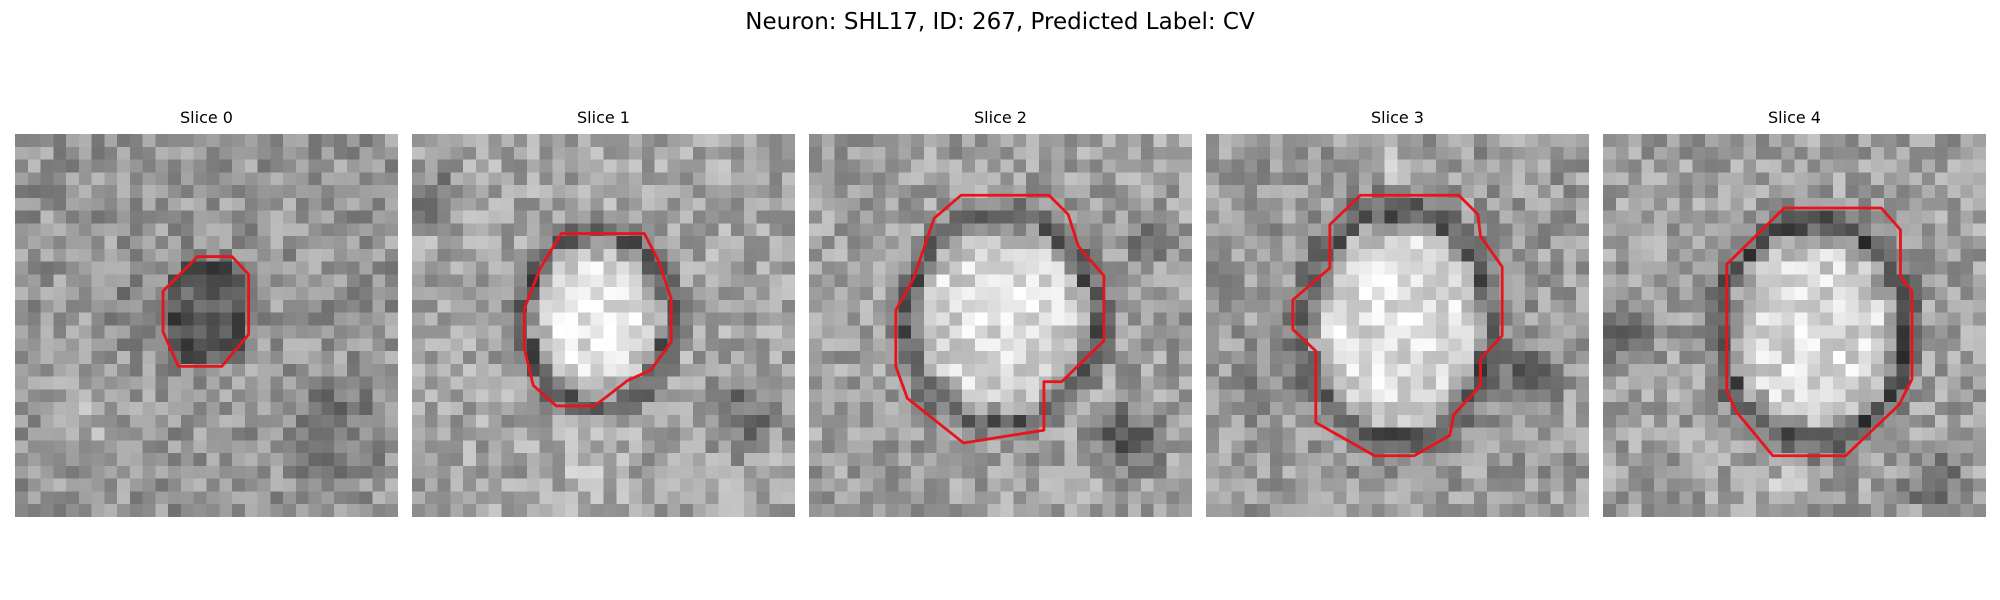 This screenshot has height=600, width=2000. Describe the element at coordinates (1397, 117) in the screenshot. I see `slice-title-3: Slice 3` at that location.